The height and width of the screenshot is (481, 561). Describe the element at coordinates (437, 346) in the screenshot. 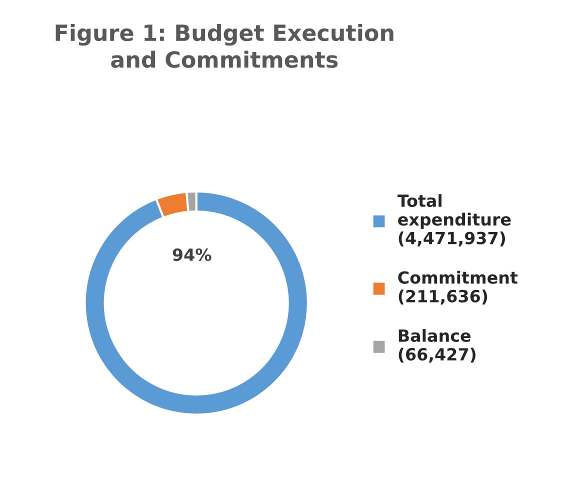

I see `legend-label: Balance (66,427)` at that location.